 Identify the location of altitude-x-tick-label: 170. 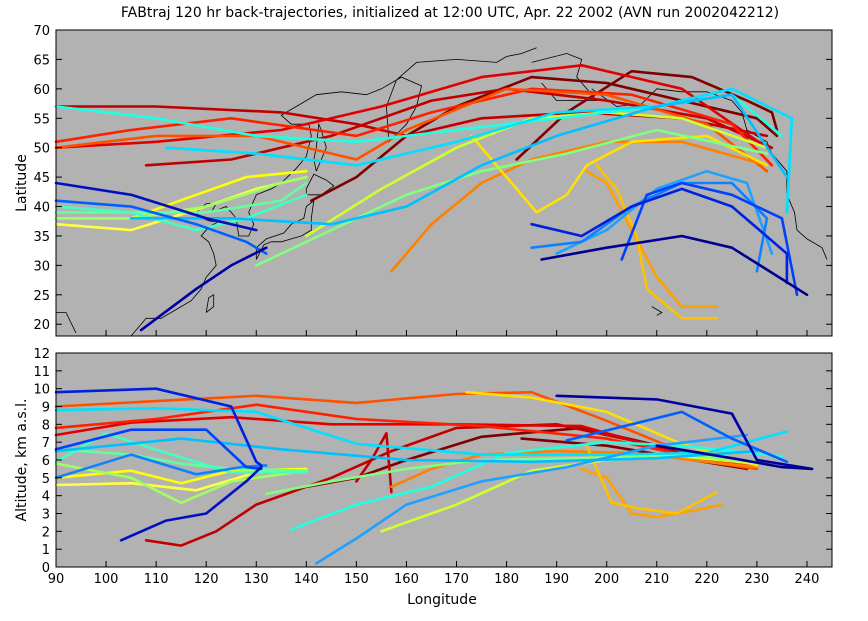
(456, 579).